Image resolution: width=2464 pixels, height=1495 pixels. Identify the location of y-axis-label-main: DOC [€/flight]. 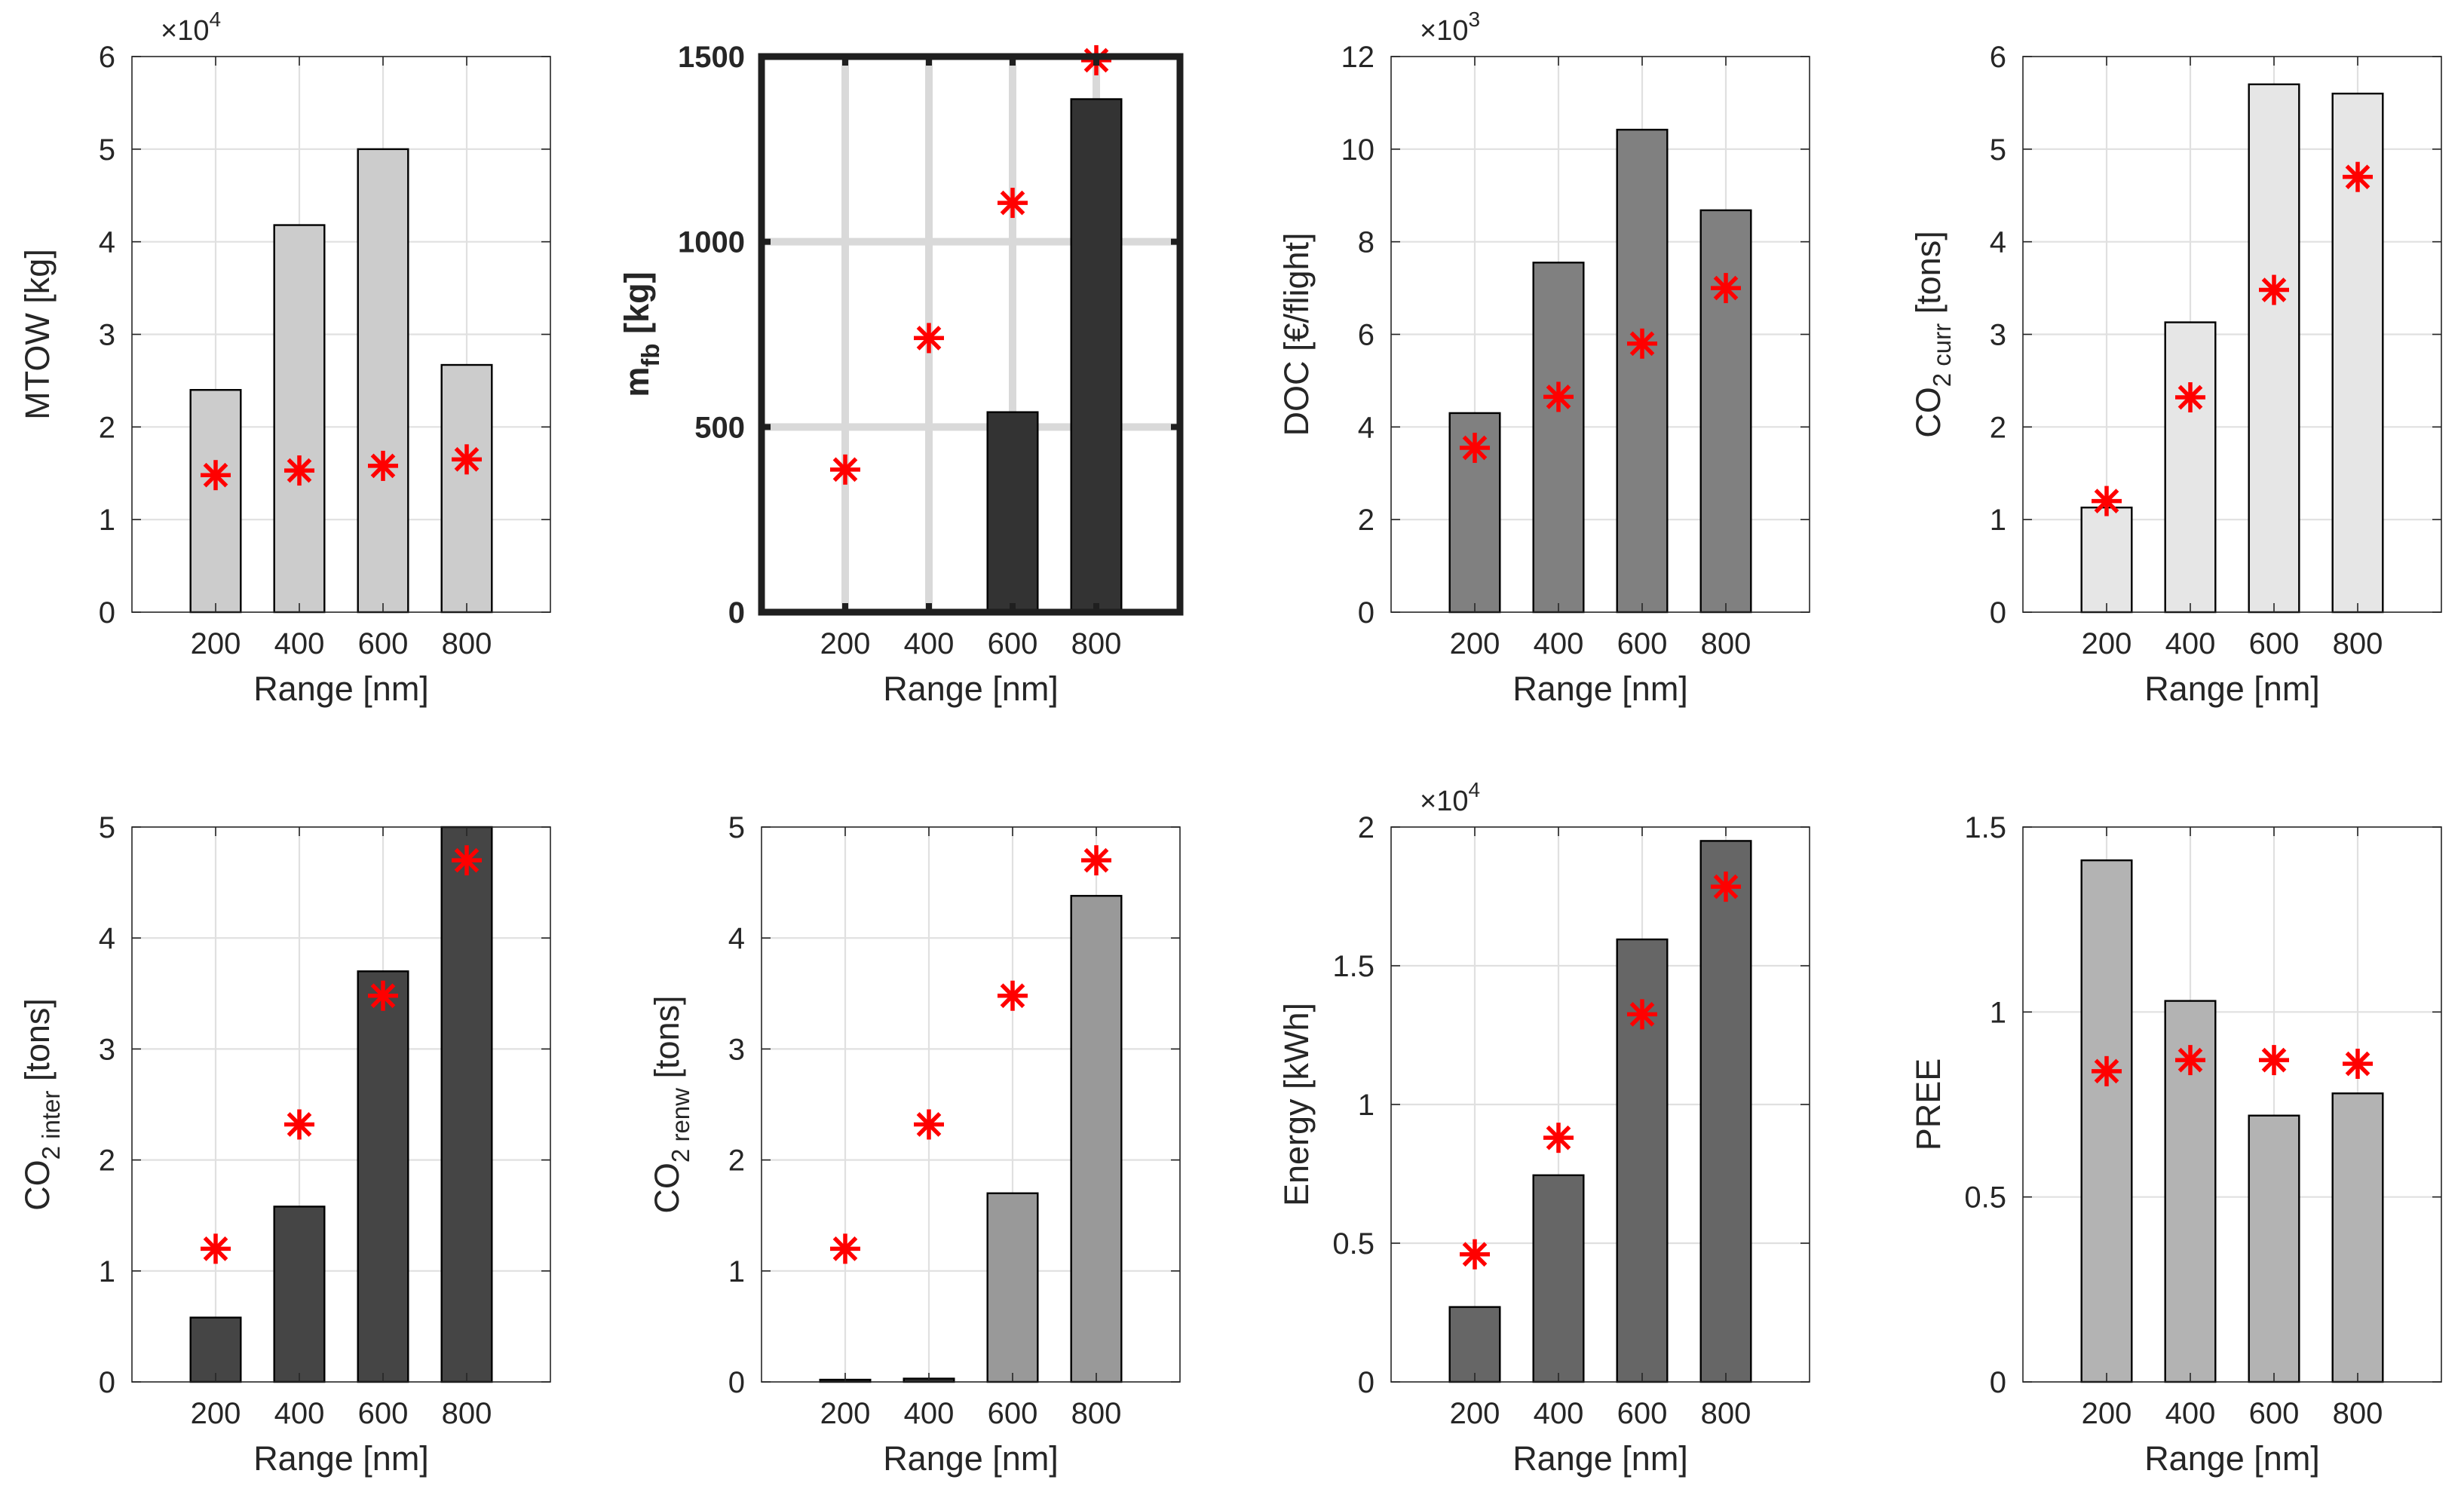
(1297, 334).